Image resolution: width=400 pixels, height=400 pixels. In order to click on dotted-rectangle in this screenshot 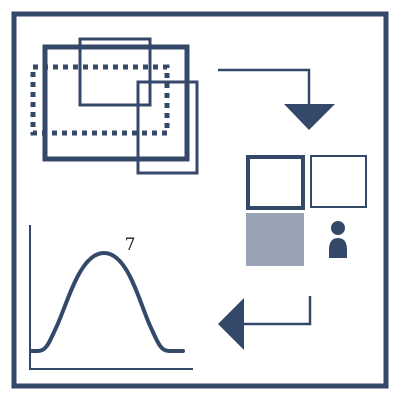, I will do `click(100, 100)`.